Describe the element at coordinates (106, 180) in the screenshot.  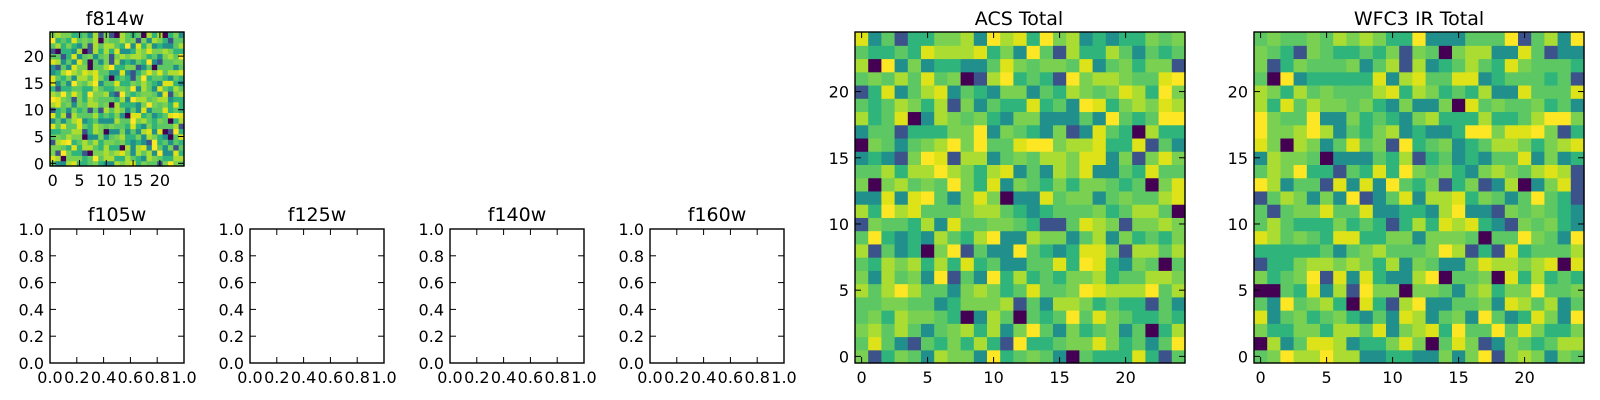
I see `x-tick-label: 10` at that location.